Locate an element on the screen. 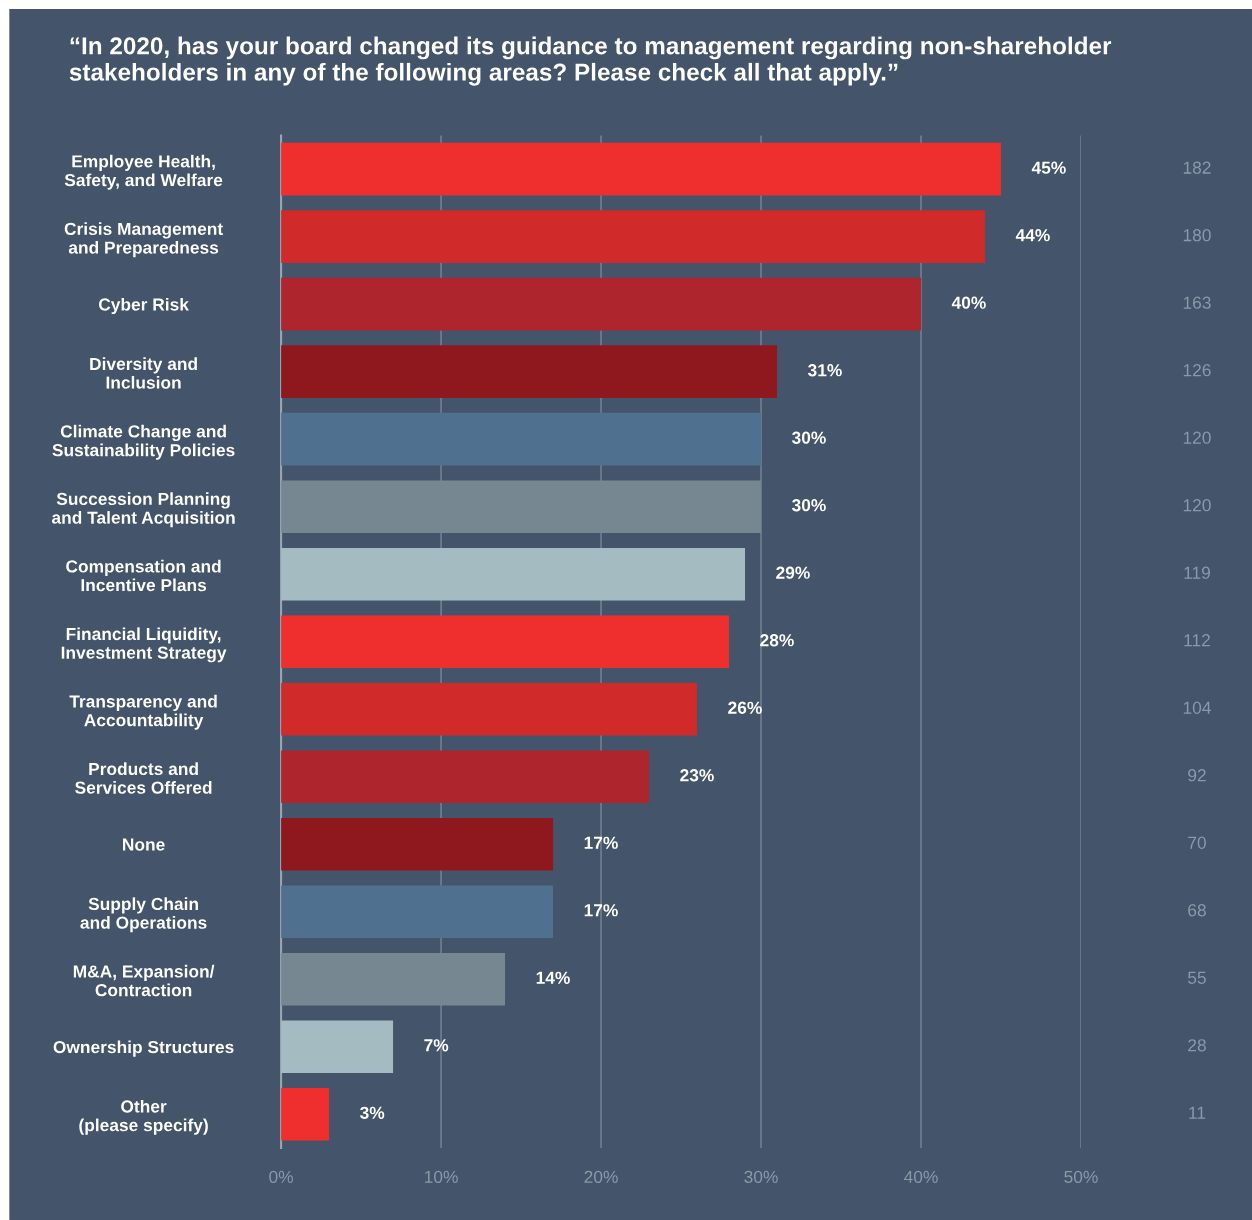  data-label: 3% is located at coordinates (372, 1112).